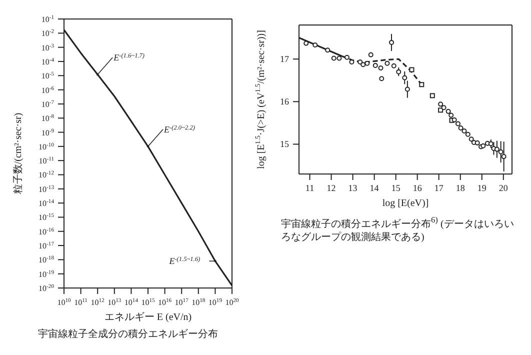  Describe the element at coordinates (128, 57) in the screenshot. I see `annotation: E$^{-(1.6~1.7)}$` at that location.